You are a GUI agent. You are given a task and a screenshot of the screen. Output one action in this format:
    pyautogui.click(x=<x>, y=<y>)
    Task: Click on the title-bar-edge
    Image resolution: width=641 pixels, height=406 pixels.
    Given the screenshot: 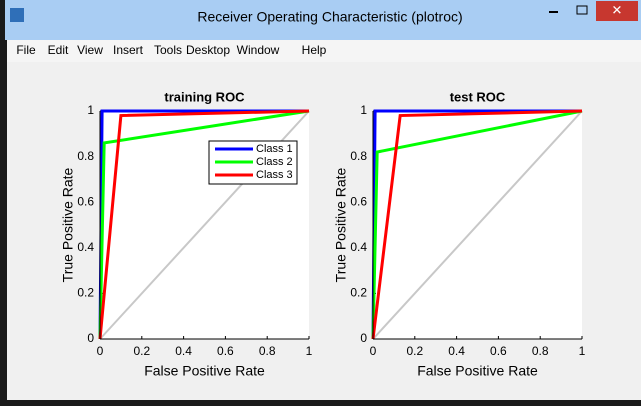 What is the action you would take?
    pyautogui.click(x=323, y=37)
    